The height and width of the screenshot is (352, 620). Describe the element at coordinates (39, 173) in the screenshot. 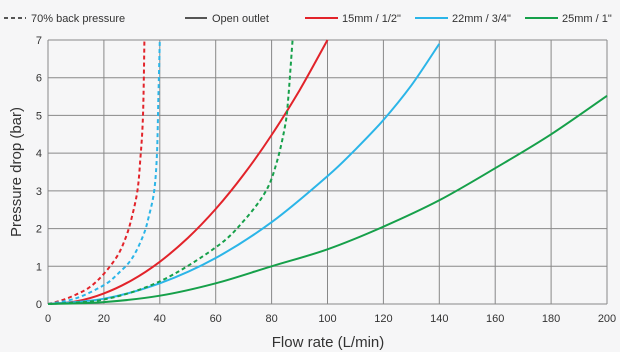

I see `y-axis-ticks: 0 1 2 3 4 5 6 7` at that location.